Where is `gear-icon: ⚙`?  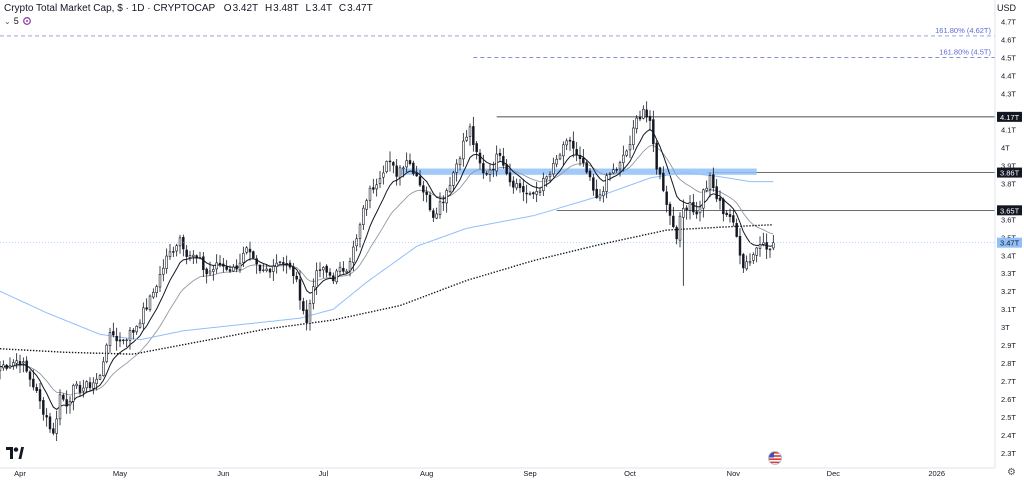 gear-icon: ⚙ is located at coordinates (1011, 472).